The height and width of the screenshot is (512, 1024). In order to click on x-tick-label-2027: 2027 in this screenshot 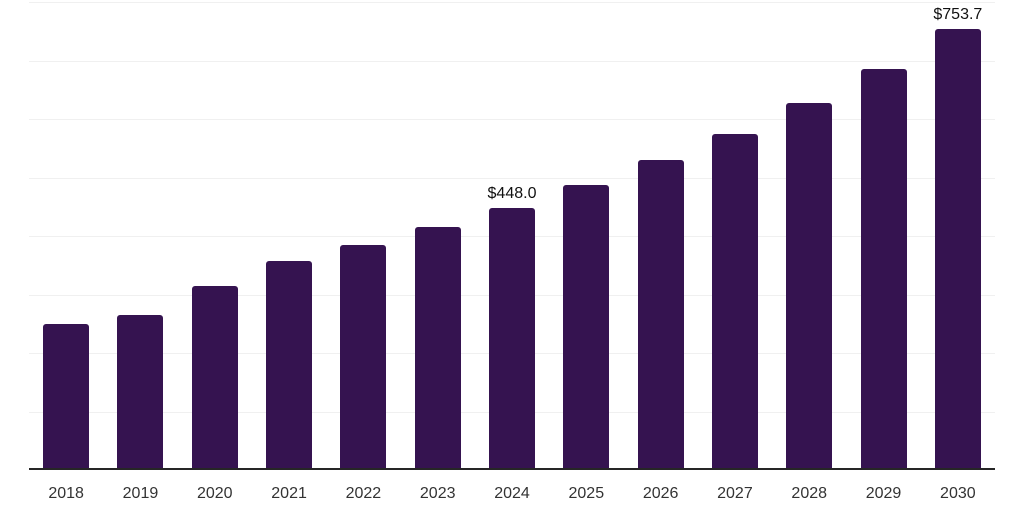, I will do `click(735, 493)`.